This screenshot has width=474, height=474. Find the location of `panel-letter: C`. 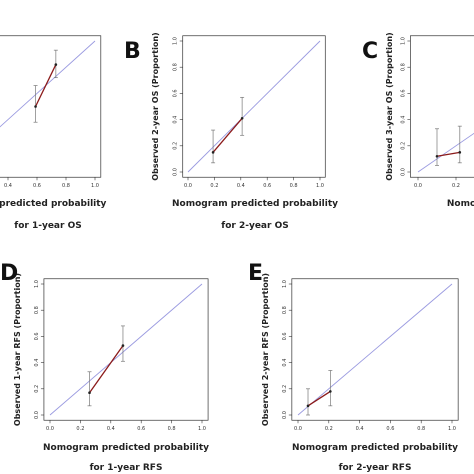

panel-letter: C is located at coordinates (370, 51).